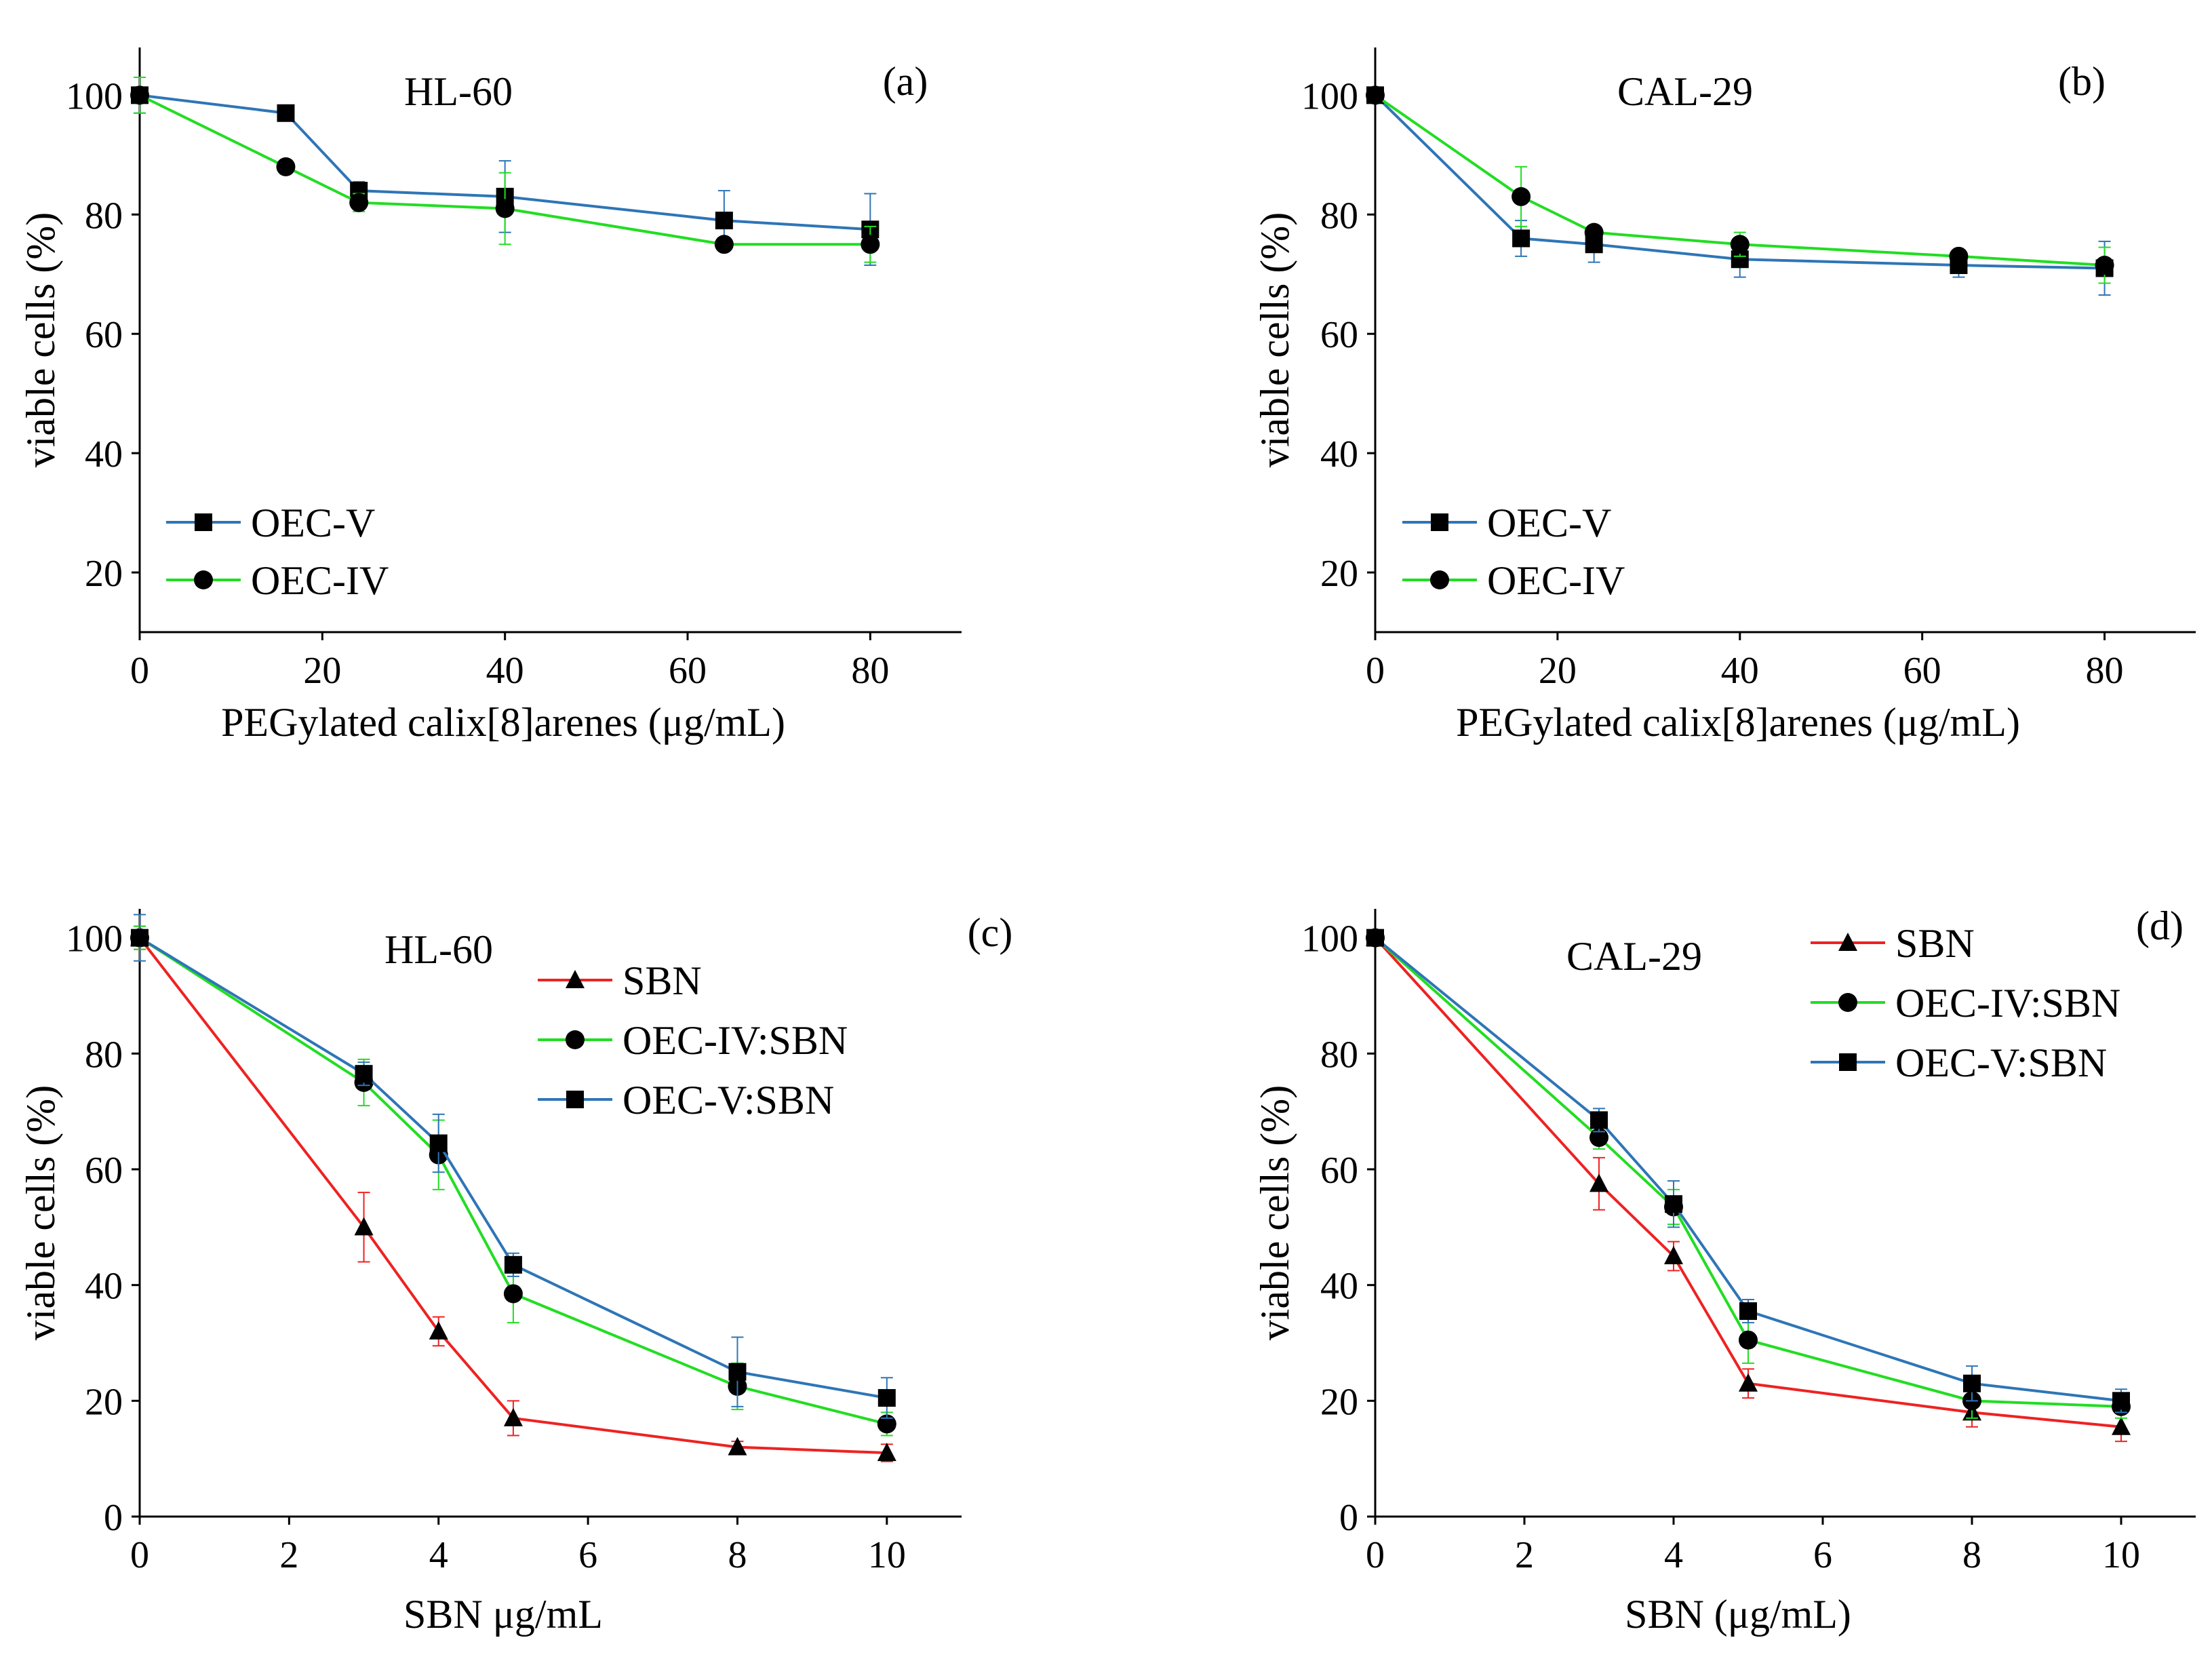  I want to click on panel-letter: (a), so click(906, 81).